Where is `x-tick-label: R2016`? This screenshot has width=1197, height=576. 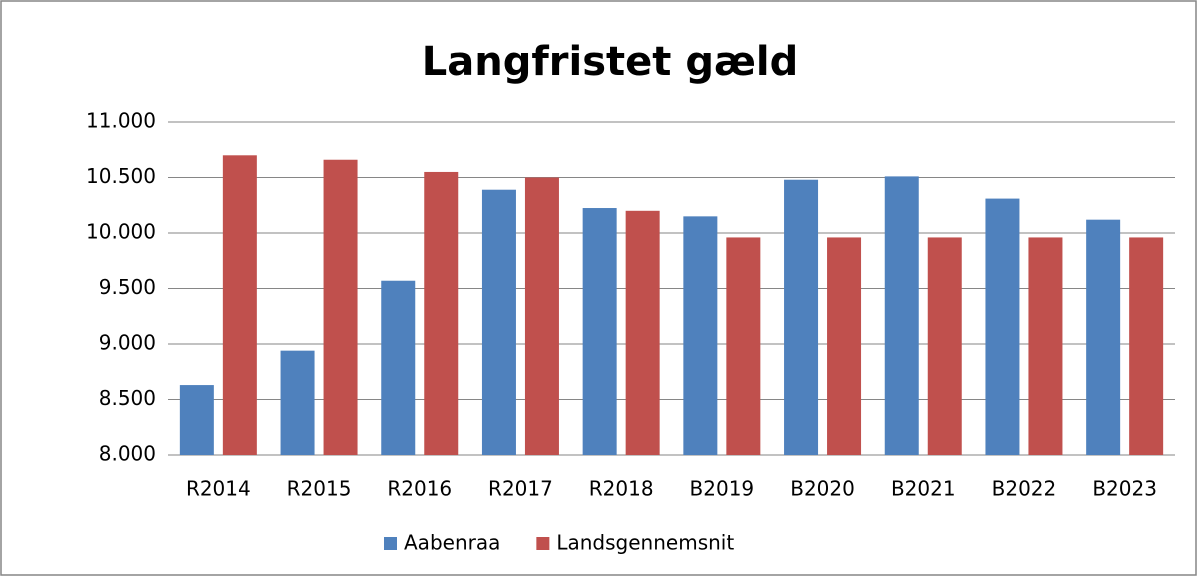 x-tick-label: R2016 is located at coordinates (419, 489).